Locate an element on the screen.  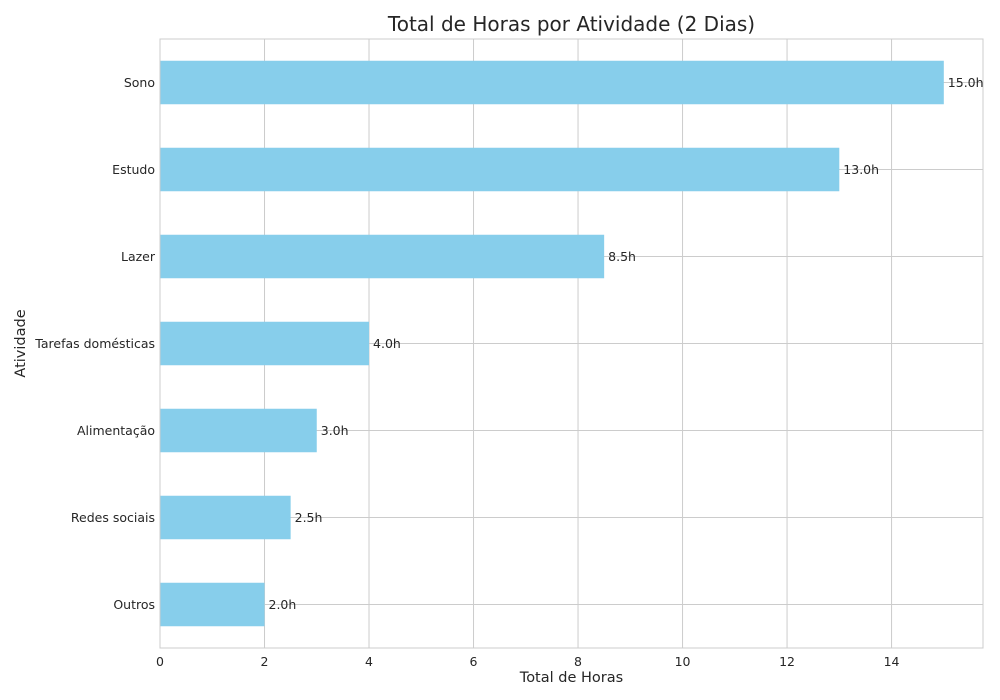
y-tick-label: Lazer is located at coordinates (138, 256).